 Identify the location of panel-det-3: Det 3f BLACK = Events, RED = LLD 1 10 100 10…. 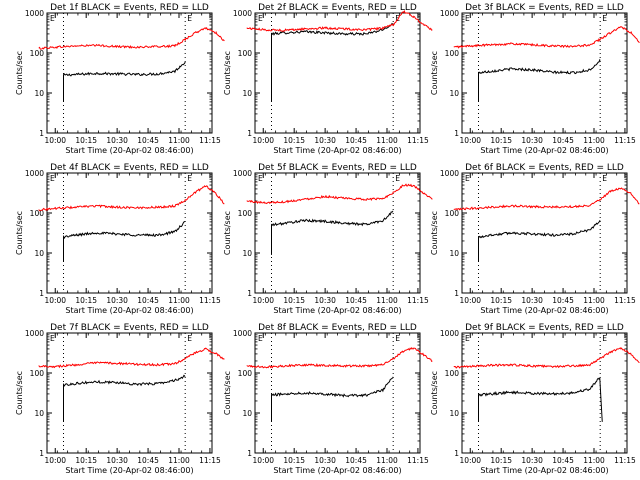
(535, 79).